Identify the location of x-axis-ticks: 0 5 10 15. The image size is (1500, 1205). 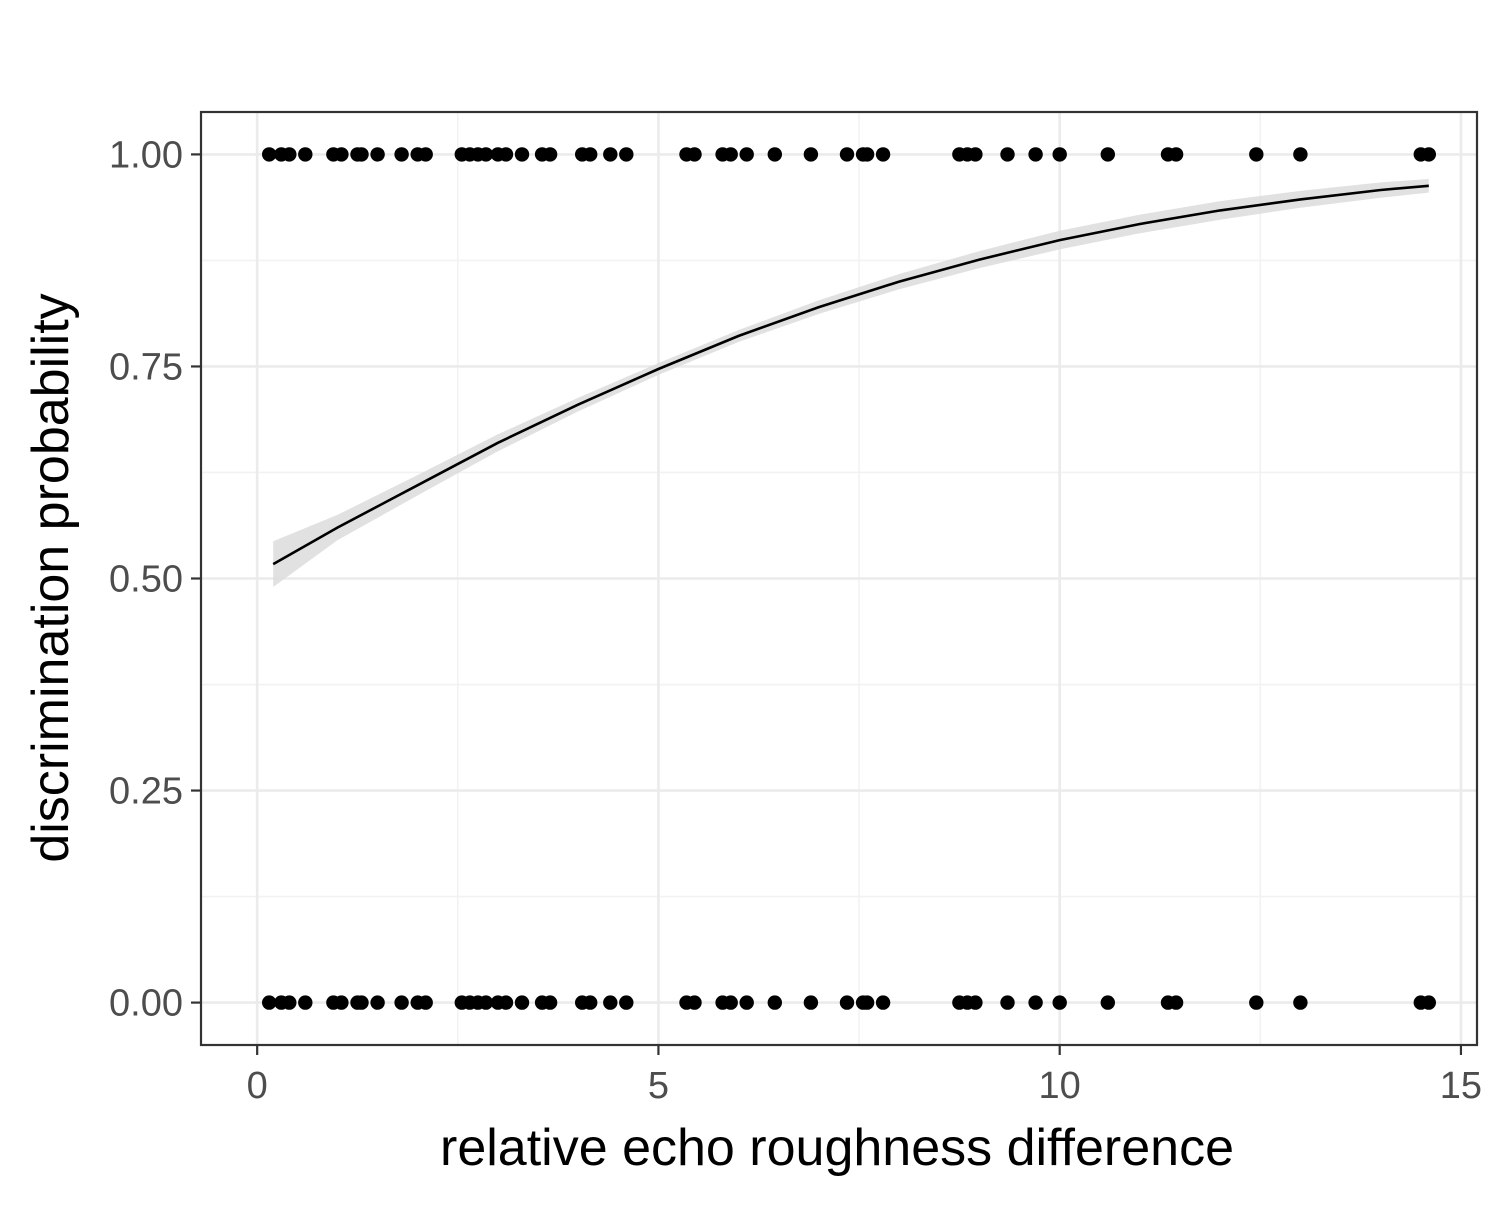
(864, 1076).